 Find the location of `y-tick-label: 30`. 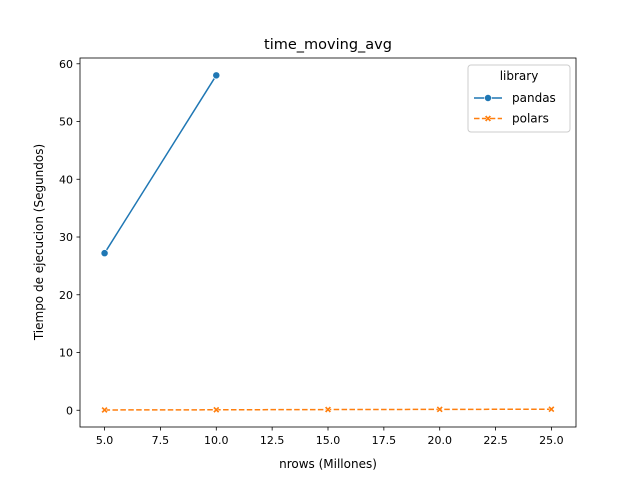

y-tick-label: 30 is located at coordinates (66, 237).